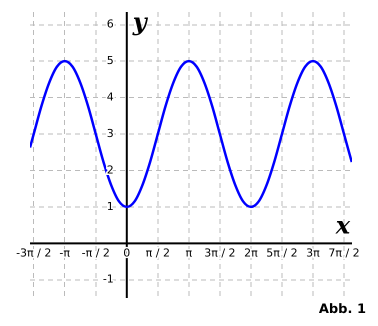 The width and height of the screenshot is (378, 326). I want to click on y-axis-title: y, so click(140, 21).